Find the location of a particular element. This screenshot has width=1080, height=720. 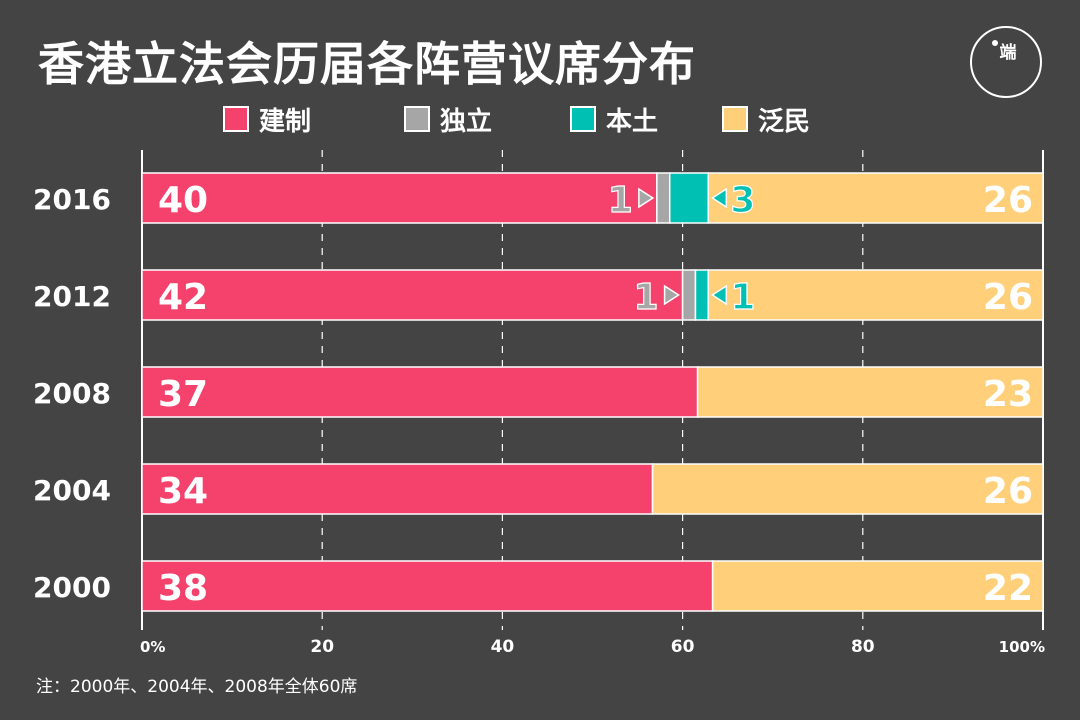

legend-item: 泛民 is located at coordinates (766, 119).